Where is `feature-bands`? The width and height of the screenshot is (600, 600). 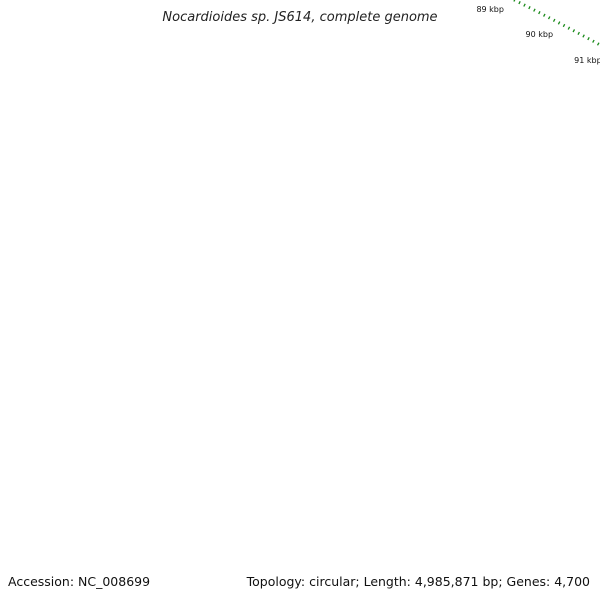
feature-bands is located at coordinates (433, 74).